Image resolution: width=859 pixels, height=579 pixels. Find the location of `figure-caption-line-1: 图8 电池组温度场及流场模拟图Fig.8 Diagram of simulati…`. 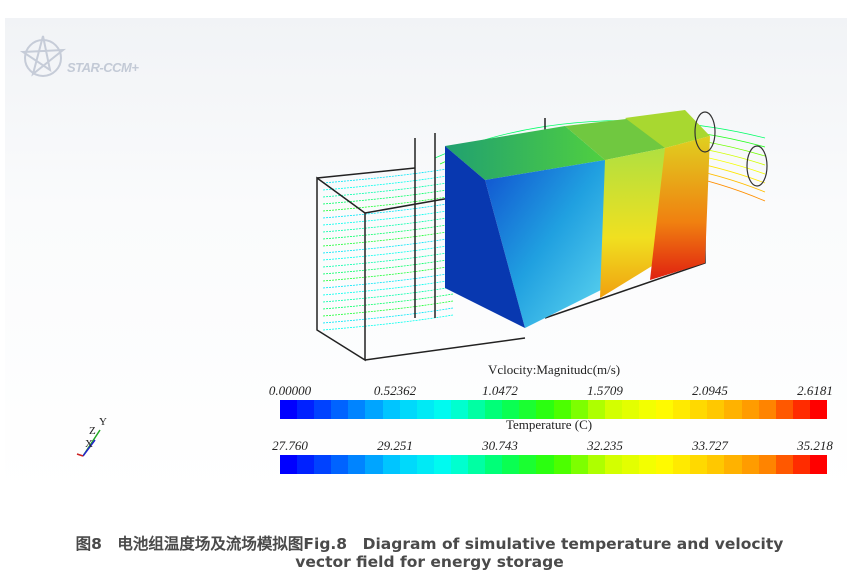

figure-caption-line-1: 图8 电池组温度场及流场模拟图Fig.8 Diagram of simulati… is located at coordinates (429, 544).